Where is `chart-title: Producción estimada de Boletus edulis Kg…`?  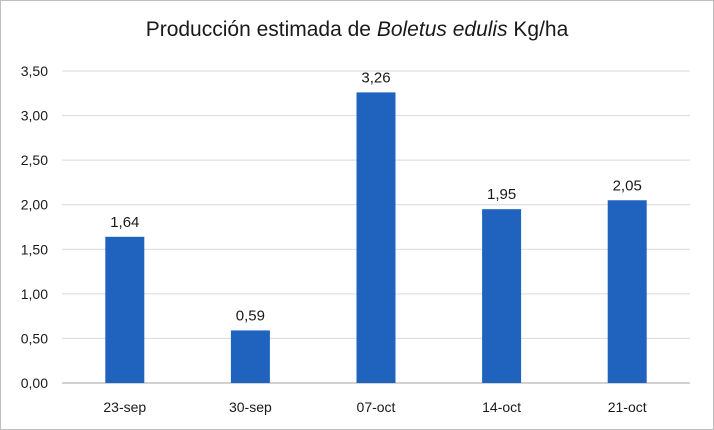 chart-title: Producción estimada de Boletus edulis Kg… is located at coordinates (357, 30).